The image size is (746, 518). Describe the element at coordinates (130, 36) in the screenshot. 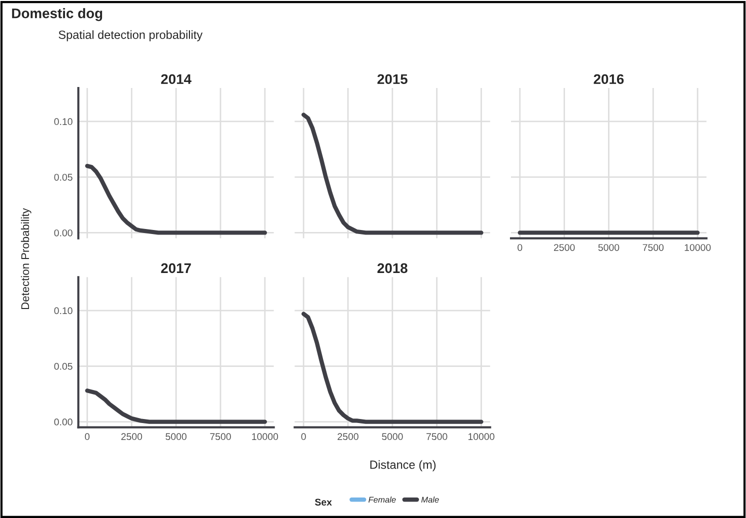

I see `chart-subtitle: Spatial detection probability` at that location.